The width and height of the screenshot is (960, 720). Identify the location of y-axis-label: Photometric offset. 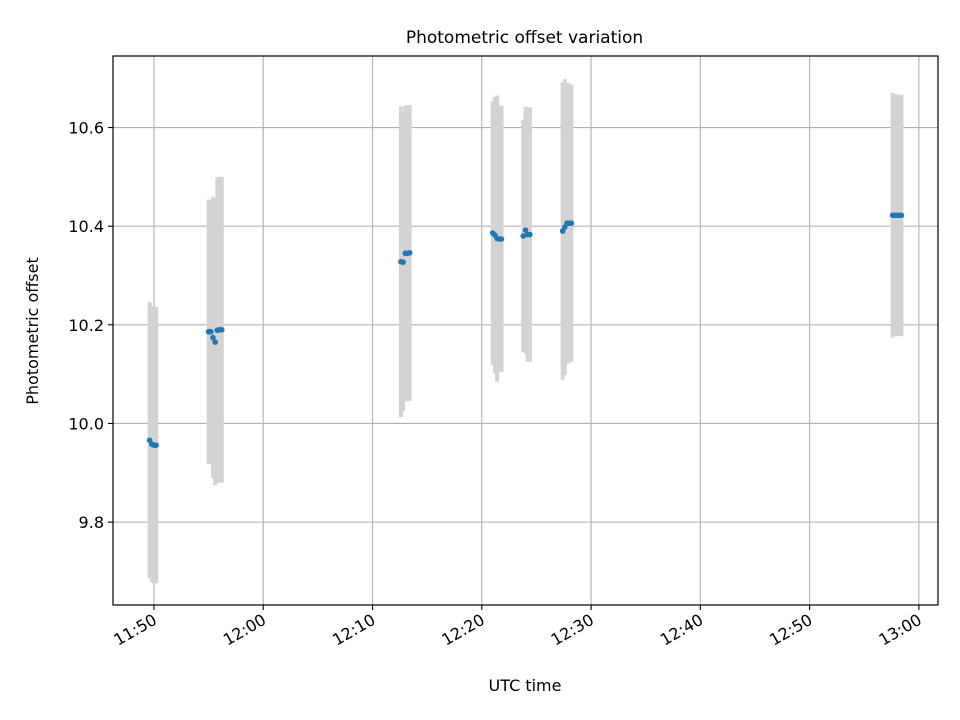
(32, 331).